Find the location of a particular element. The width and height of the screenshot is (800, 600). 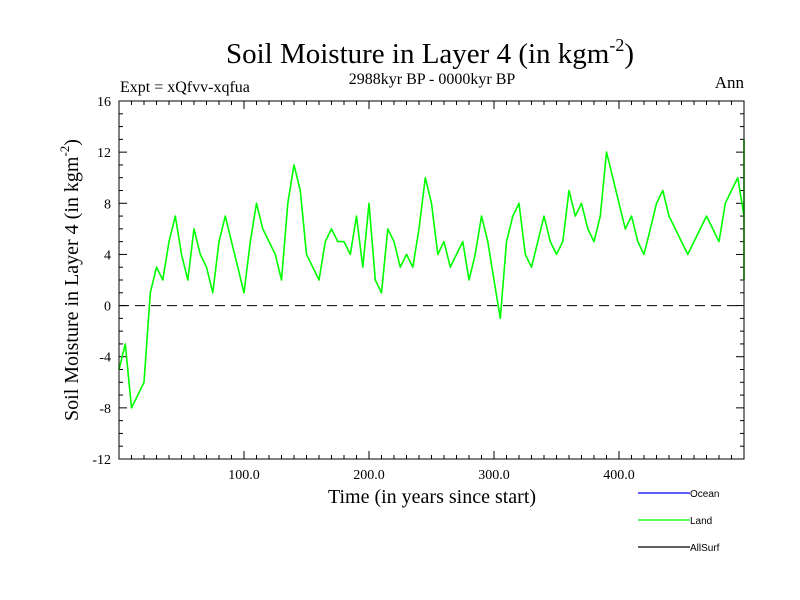

x-axis-label: Time (in years since start) is located at coordinates (432, 497).